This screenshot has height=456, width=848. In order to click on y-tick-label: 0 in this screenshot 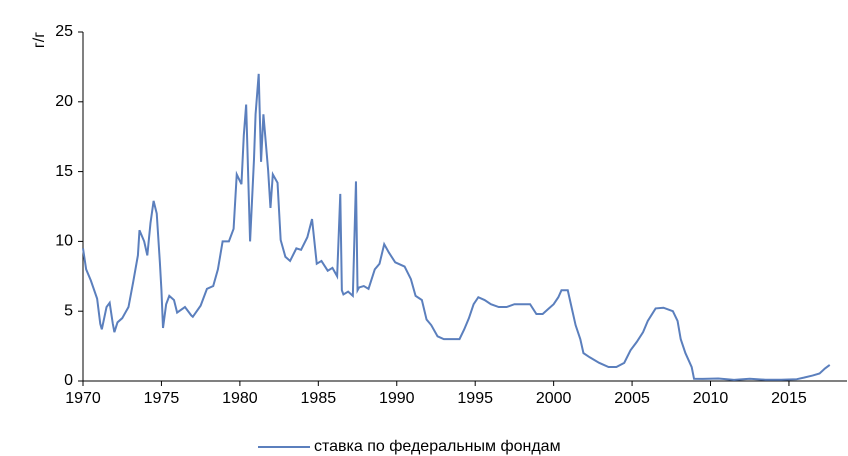, I will do `click(68, 380)`.